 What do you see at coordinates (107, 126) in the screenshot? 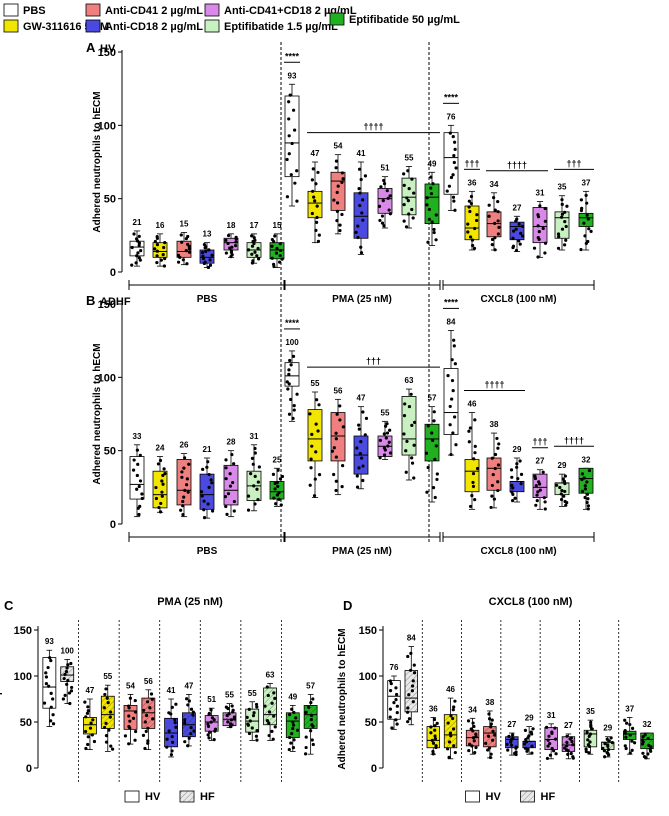
I see `y-tick-label: 100` at bounding box center [107, 126].